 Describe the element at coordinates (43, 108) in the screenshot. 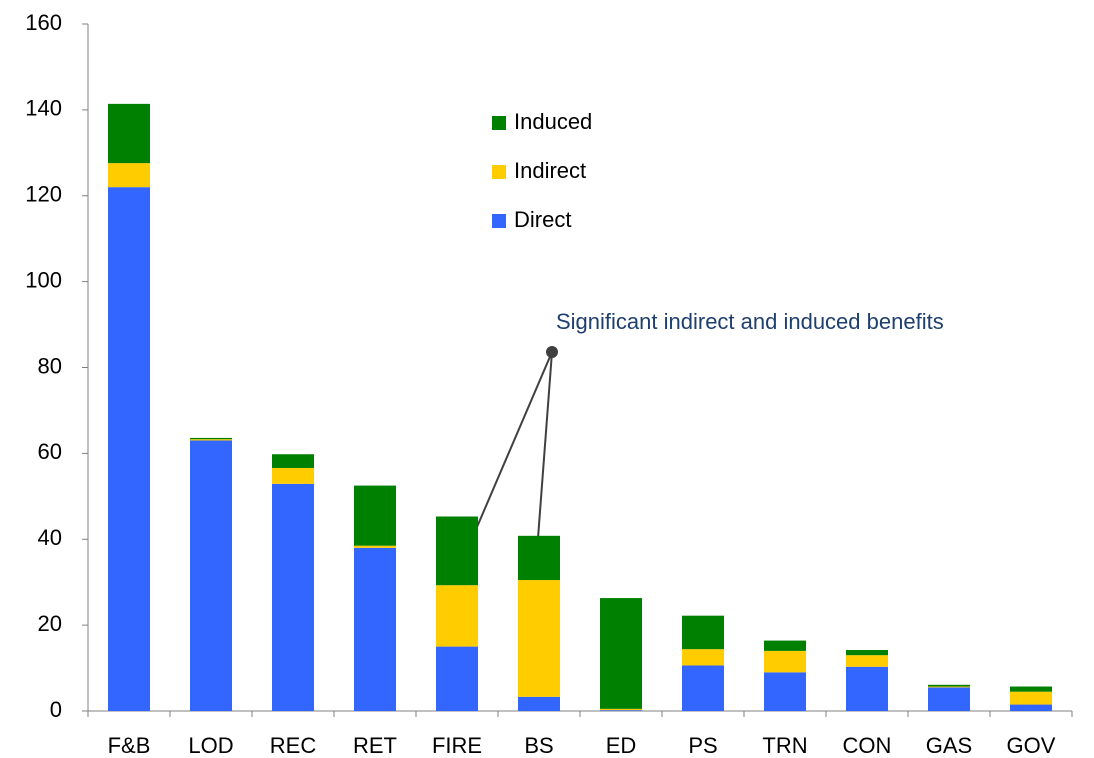

I see `y-tick-label: 140` at that location.